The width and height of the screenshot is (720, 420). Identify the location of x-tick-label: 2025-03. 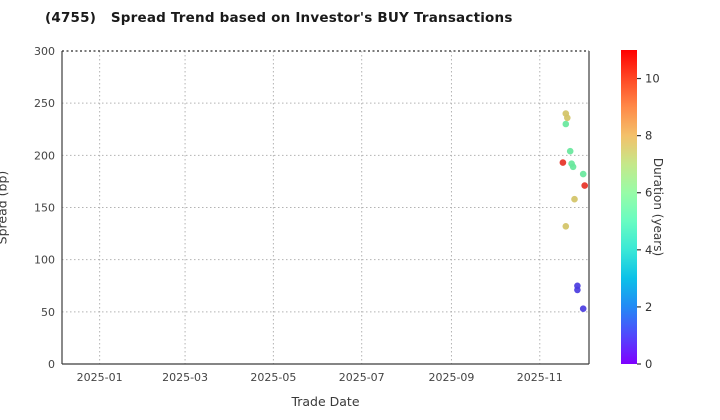
(185, 377).